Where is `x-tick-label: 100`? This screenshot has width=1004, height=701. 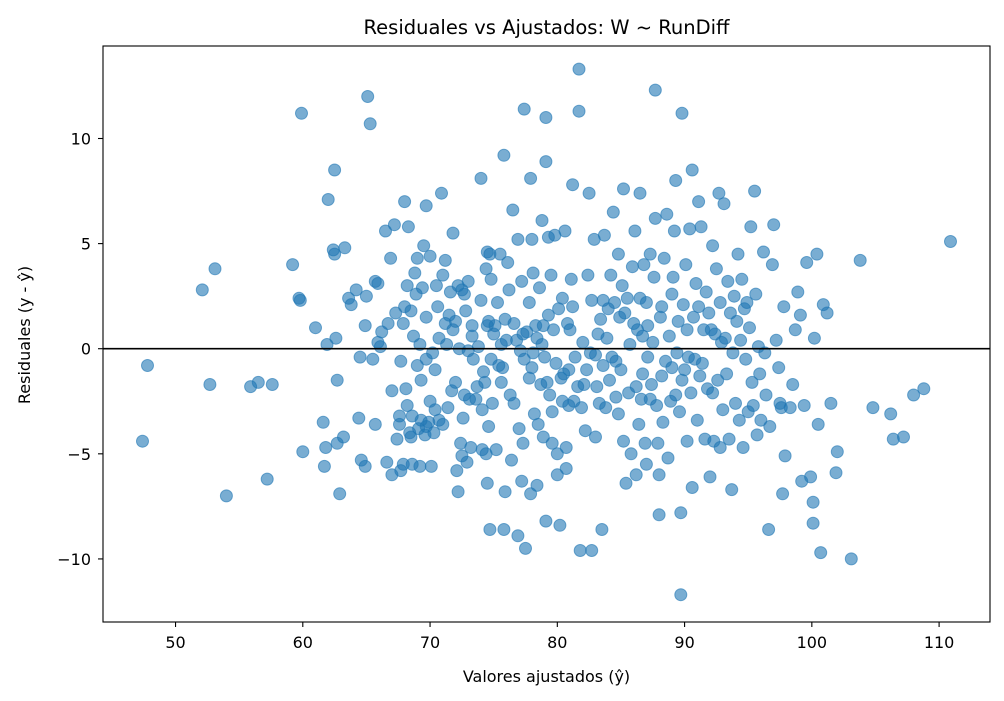
x-tick-label: 100 is located at coordinates (812, 642).